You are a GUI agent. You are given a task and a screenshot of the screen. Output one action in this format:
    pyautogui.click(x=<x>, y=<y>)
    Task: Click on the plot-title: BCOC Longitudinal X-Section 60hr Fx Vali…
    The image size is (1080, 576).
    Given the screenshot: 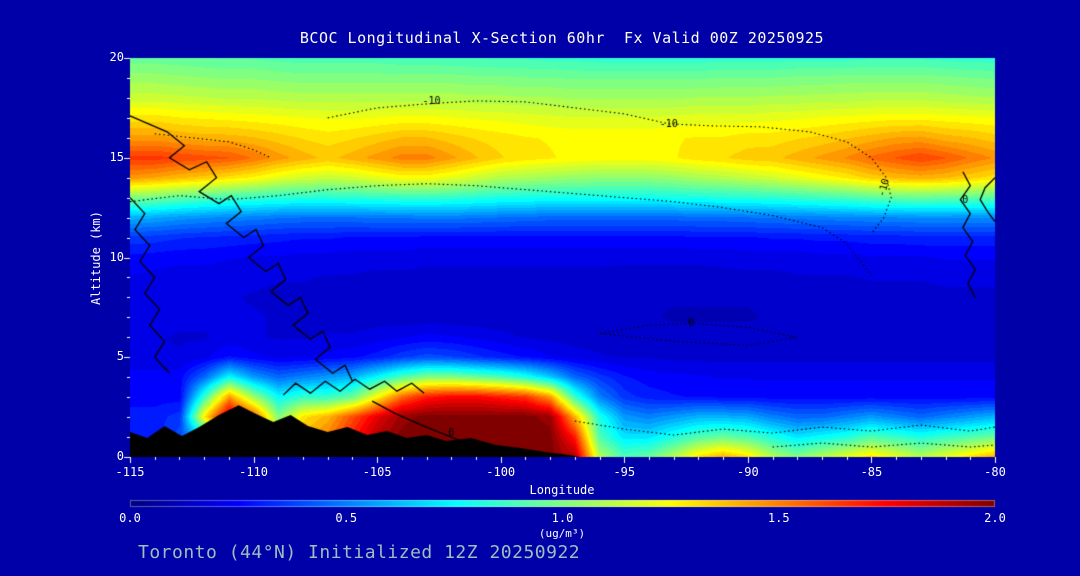 What is the action you would take?
    pyautogui.click(x=562, y=38)
    